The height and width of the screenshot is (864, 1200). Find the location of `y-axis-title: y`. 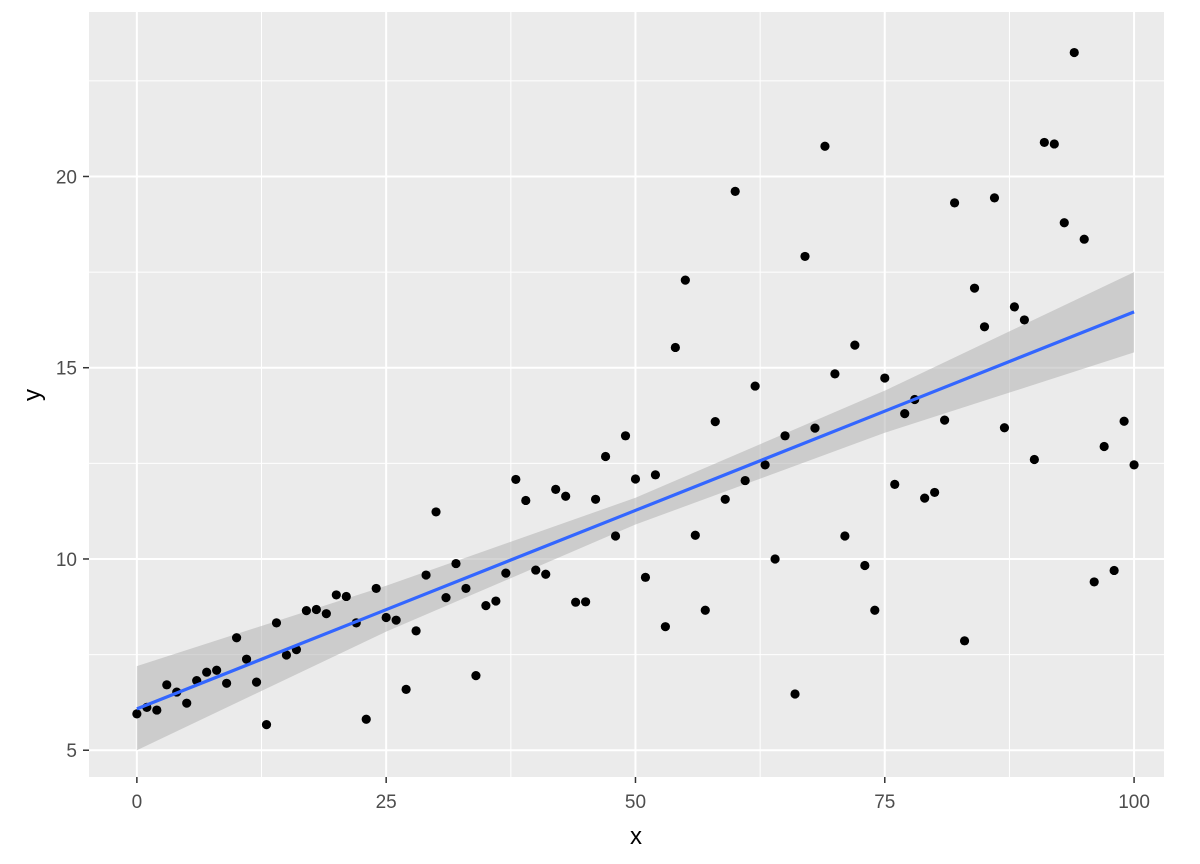

y-axis-title: y is located at coordinates (32, 395).